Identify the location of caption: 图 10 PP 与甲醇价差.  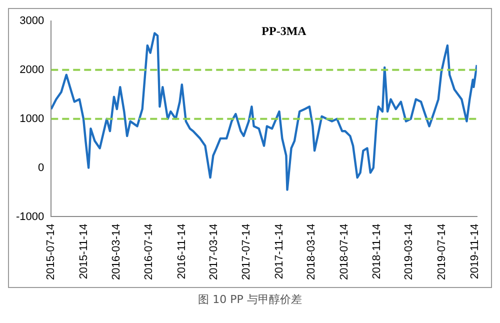
(250, 299).